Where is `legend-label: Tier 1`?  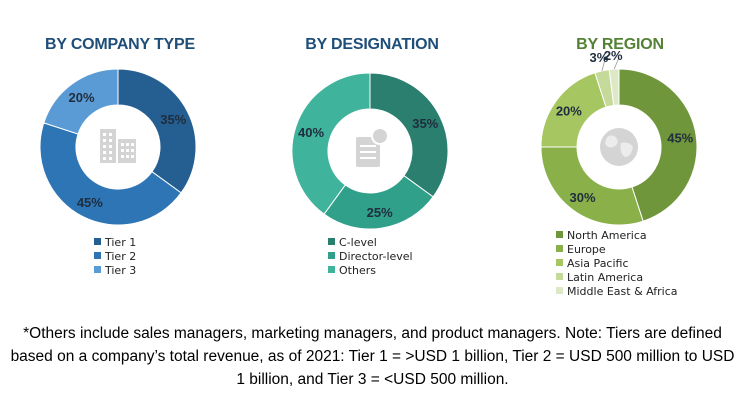
legend-label: Tier 1 is located at coordinates (121, 242).